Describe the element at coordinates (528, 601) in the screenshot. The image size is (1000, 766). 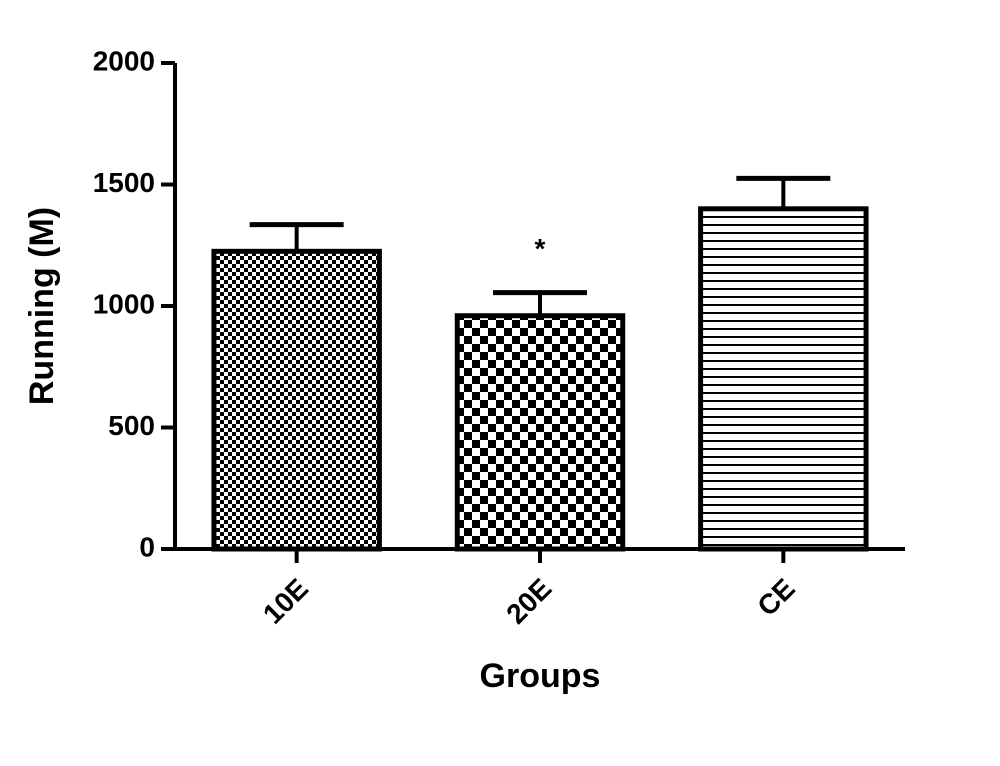
I see `x-tick-label: 20E` at that location.